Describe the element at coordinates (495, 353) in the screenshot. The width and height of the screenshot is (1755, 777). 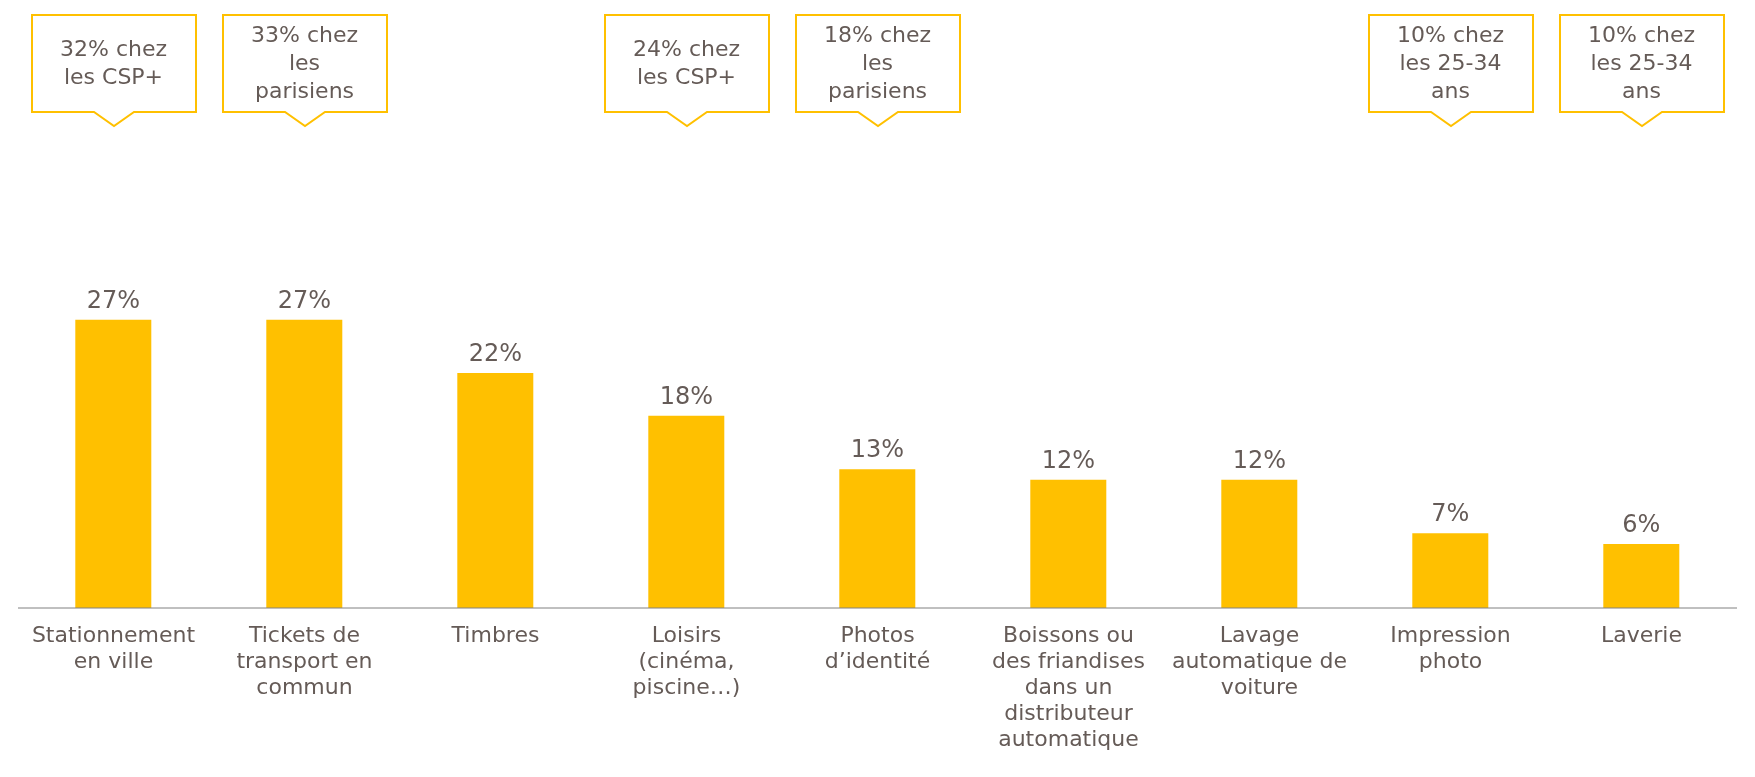
I see `data-label: 22%` at that location.